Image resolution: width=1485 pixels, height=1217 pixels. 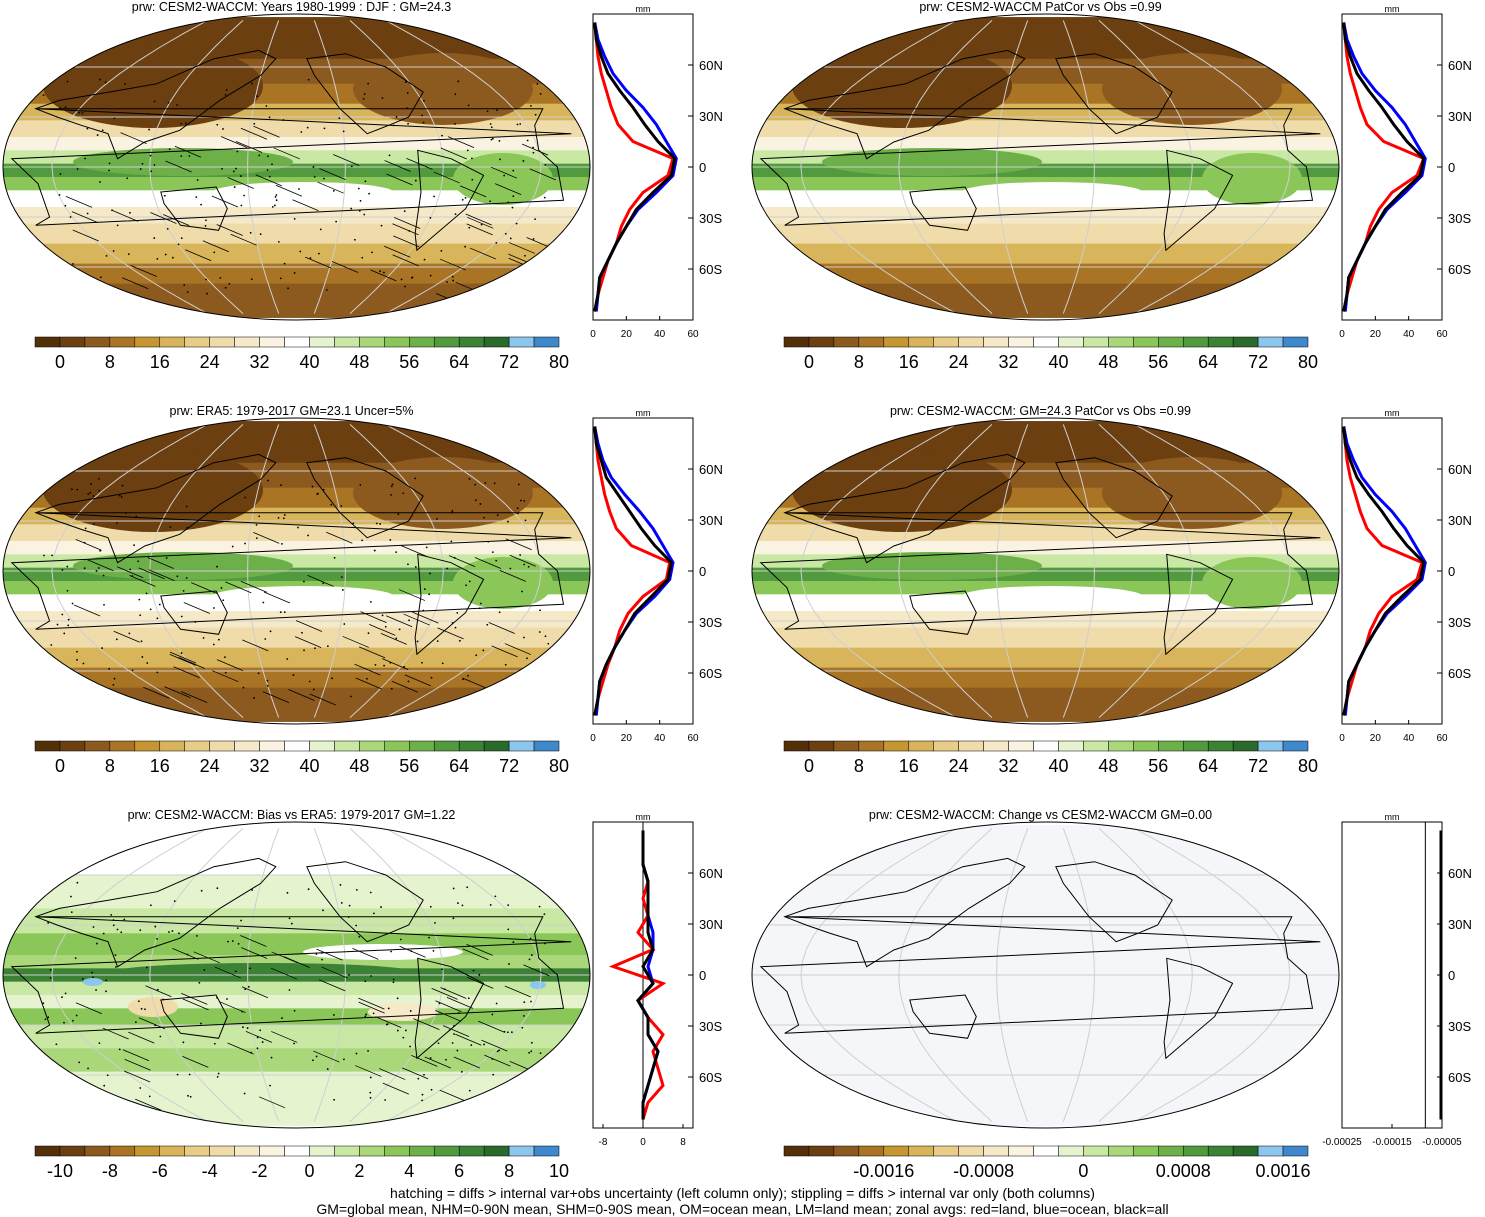 I want to click on colorbar-tick-label: 24, so click(x=210, y=766).